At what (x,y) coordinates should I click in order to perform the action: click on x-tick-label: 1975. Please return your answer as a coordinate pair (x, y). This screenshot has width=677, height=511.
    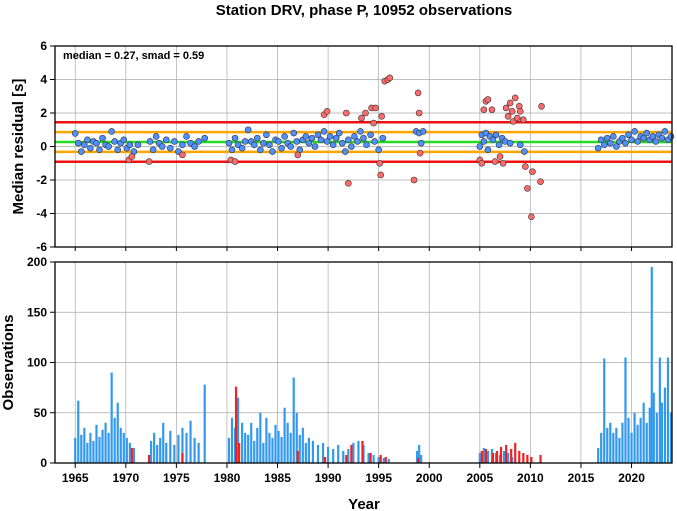
    Looking at the image, I should click on (176, 478).